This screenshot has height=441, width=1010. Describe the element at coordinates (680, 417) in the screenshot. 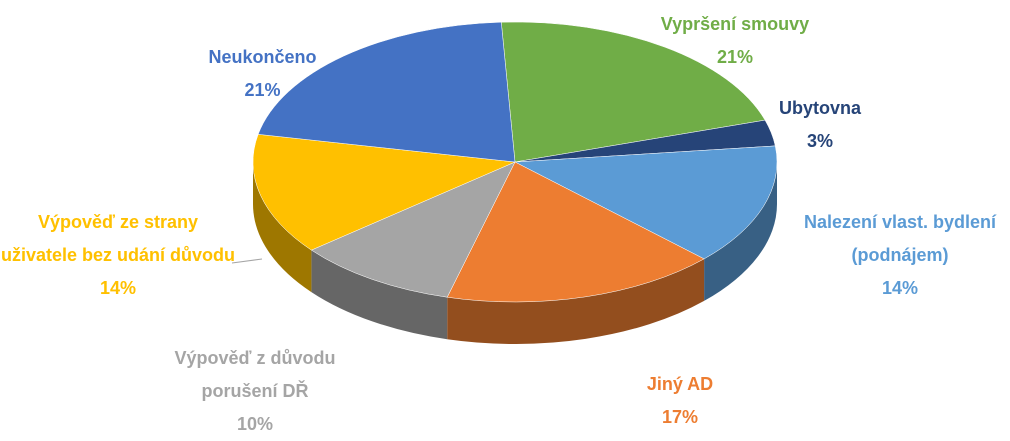

I see `value-label: 17%` at that location.